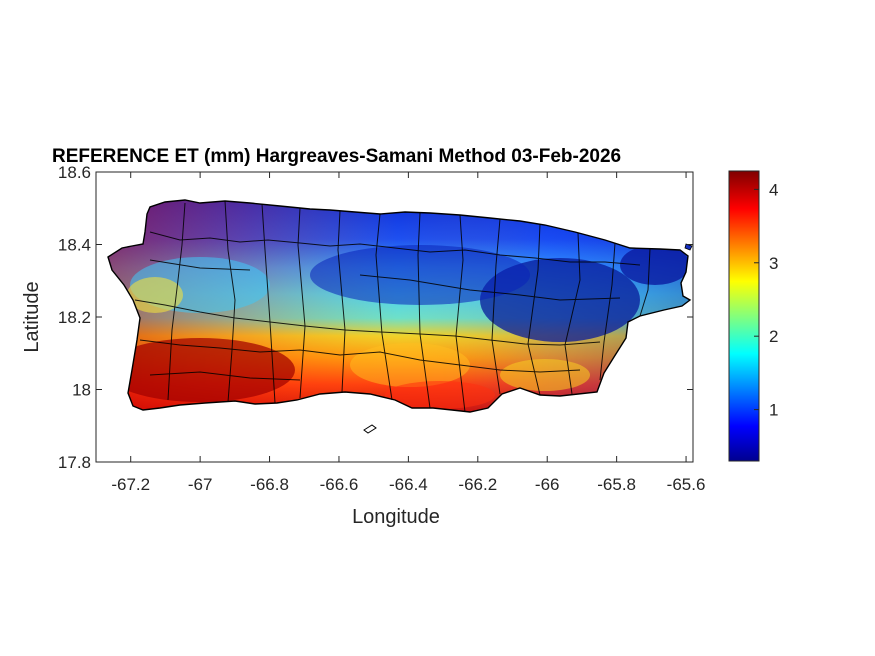 This screenshot has width=875, height=656. Describe the element at coordinates (686, 484) in the screenshot. I see `x-tick-label: -65.6` at that location.